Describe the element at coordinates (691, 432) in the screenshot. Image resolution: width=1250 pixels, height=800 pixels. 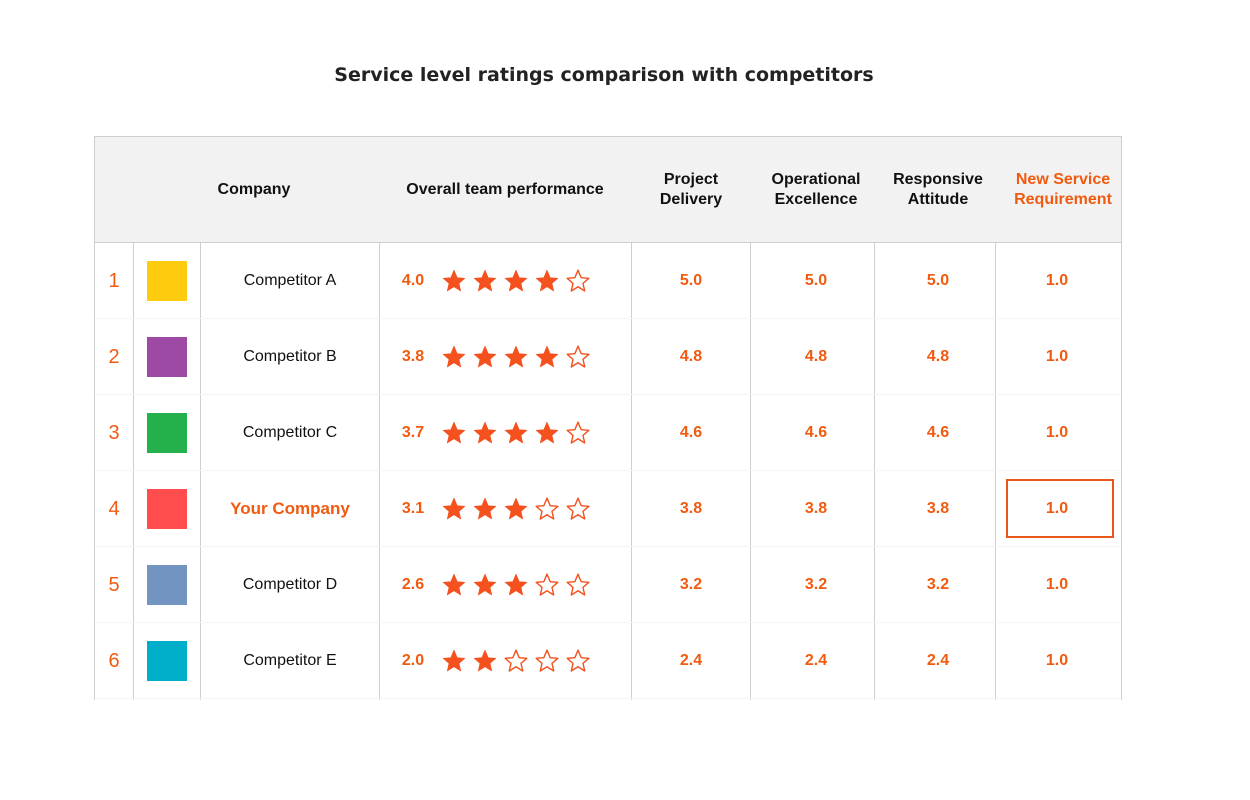
I see `project-delivery-value: 4.6` at that location.